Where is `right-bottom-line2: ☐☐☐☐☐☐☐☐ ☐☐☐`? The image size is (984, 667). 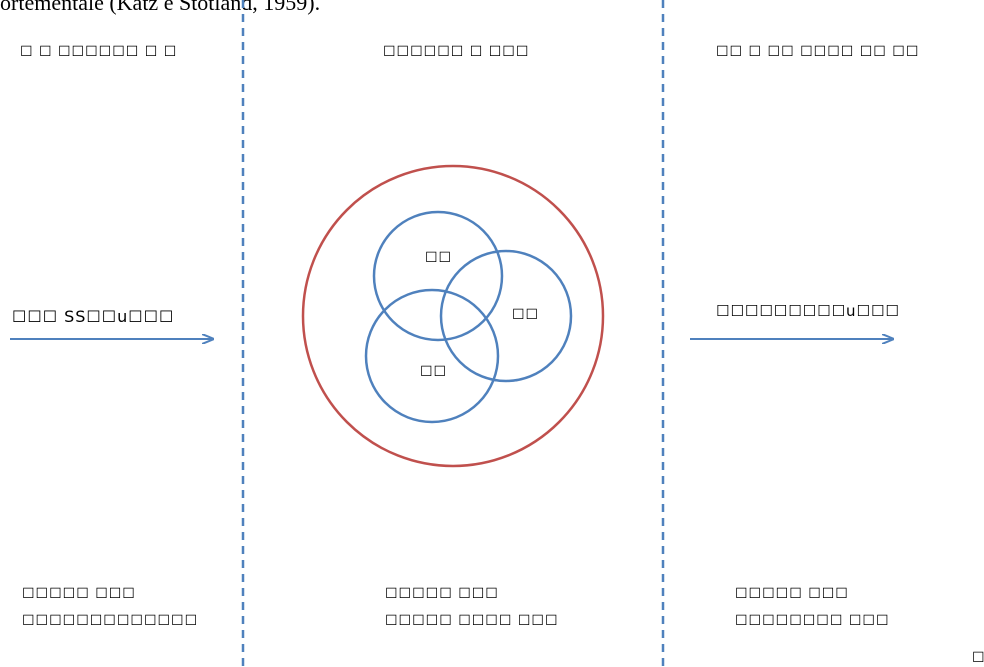 right-bottom-line2: ☐☐☐☐☐☐☐☐ ☐☐☐ is located at coordinates (812, 621).